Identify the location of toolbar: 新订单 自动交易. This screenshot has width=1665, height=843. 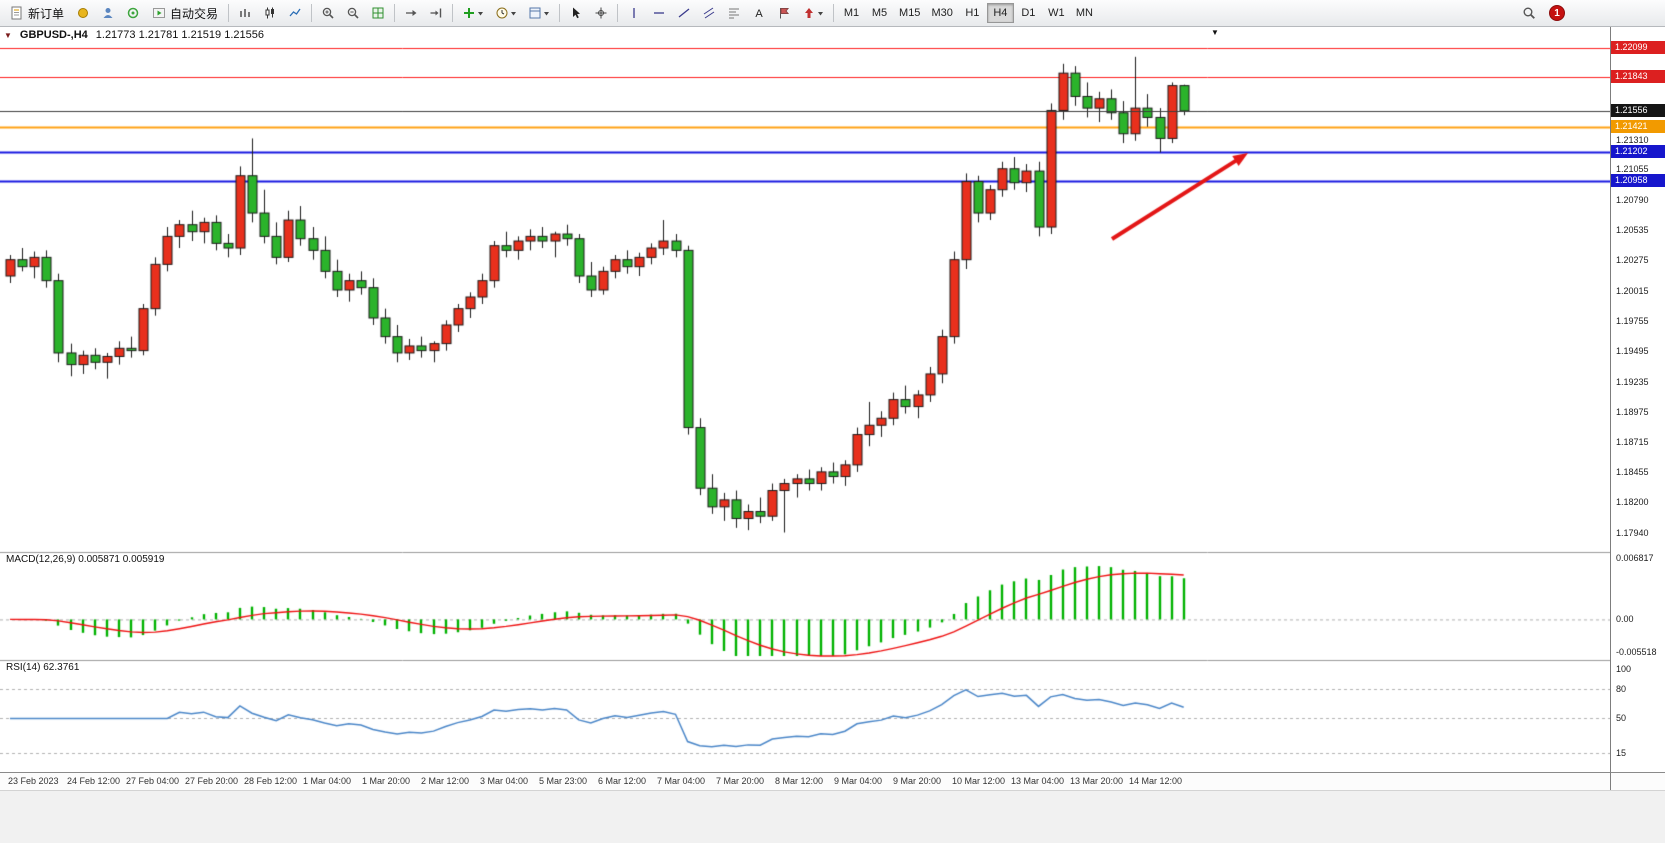
(832, 13).